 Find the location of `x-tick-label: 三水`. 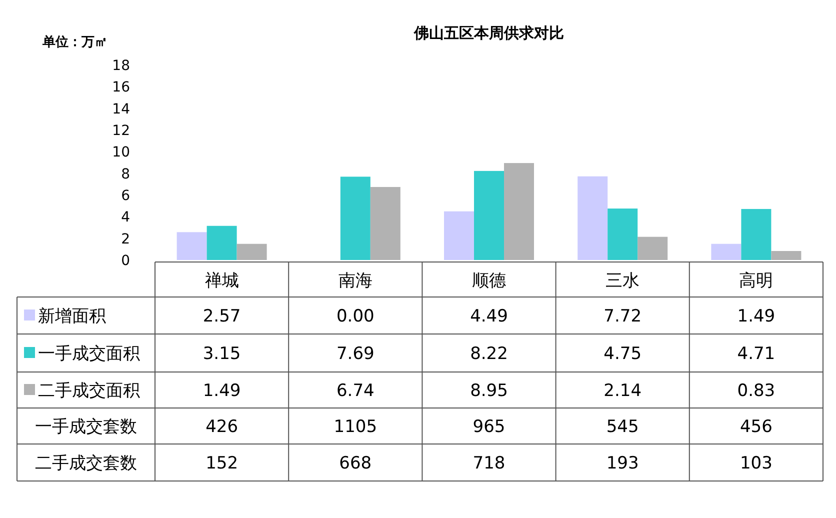

x-tick-label: 三水 is located at coordinates (623, 281).